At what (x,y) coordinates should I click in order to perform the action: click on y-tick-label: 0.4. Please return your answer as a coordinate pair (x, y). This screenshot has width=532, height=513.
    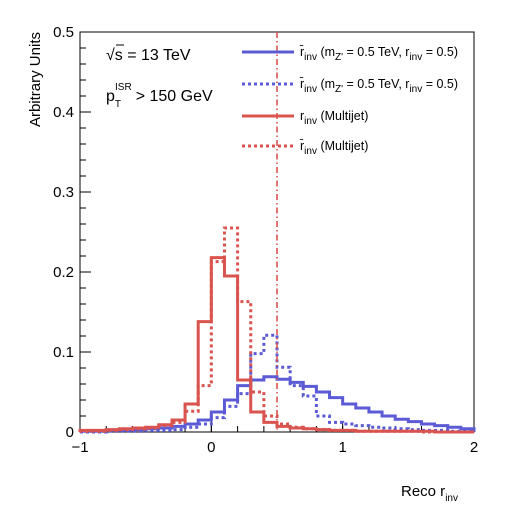
    Looking at the image, I should click on (63, 112).